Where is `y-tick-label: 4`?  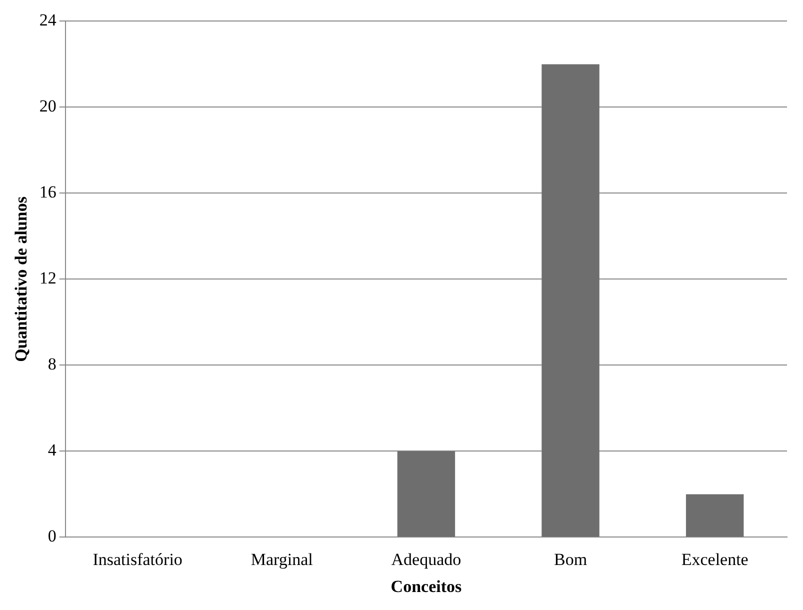
y-tick-label: 4 is located at coordinates (52, 450).